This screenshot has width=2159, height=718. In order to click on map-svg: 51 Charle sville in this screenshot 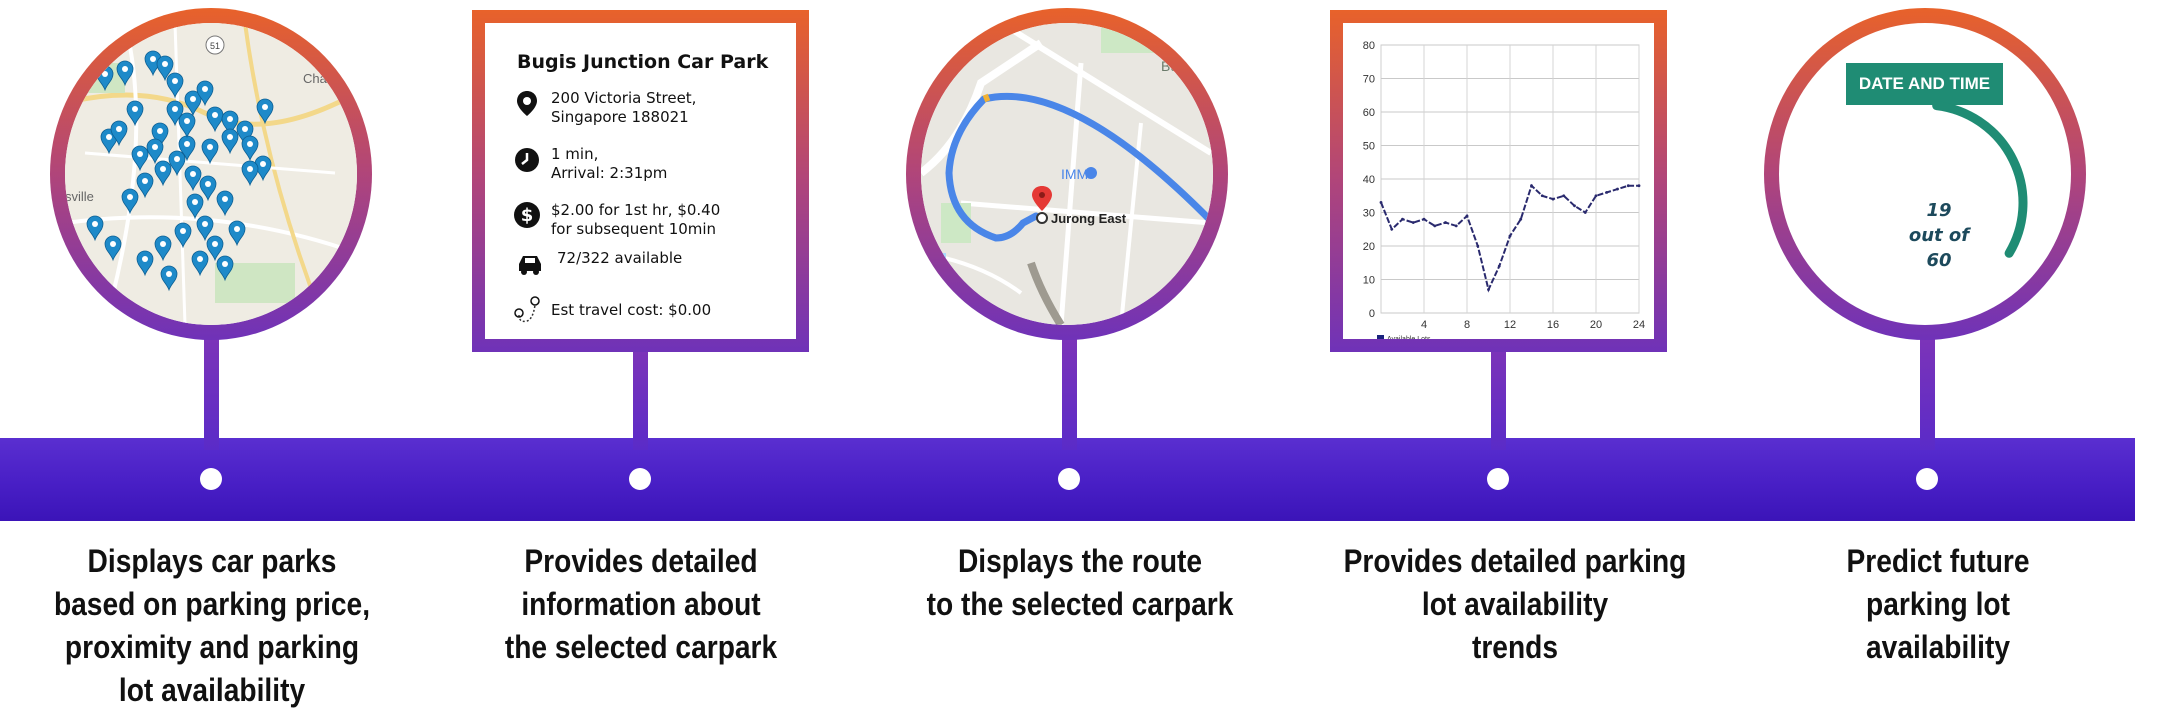, I will do `click(211, 174)`.